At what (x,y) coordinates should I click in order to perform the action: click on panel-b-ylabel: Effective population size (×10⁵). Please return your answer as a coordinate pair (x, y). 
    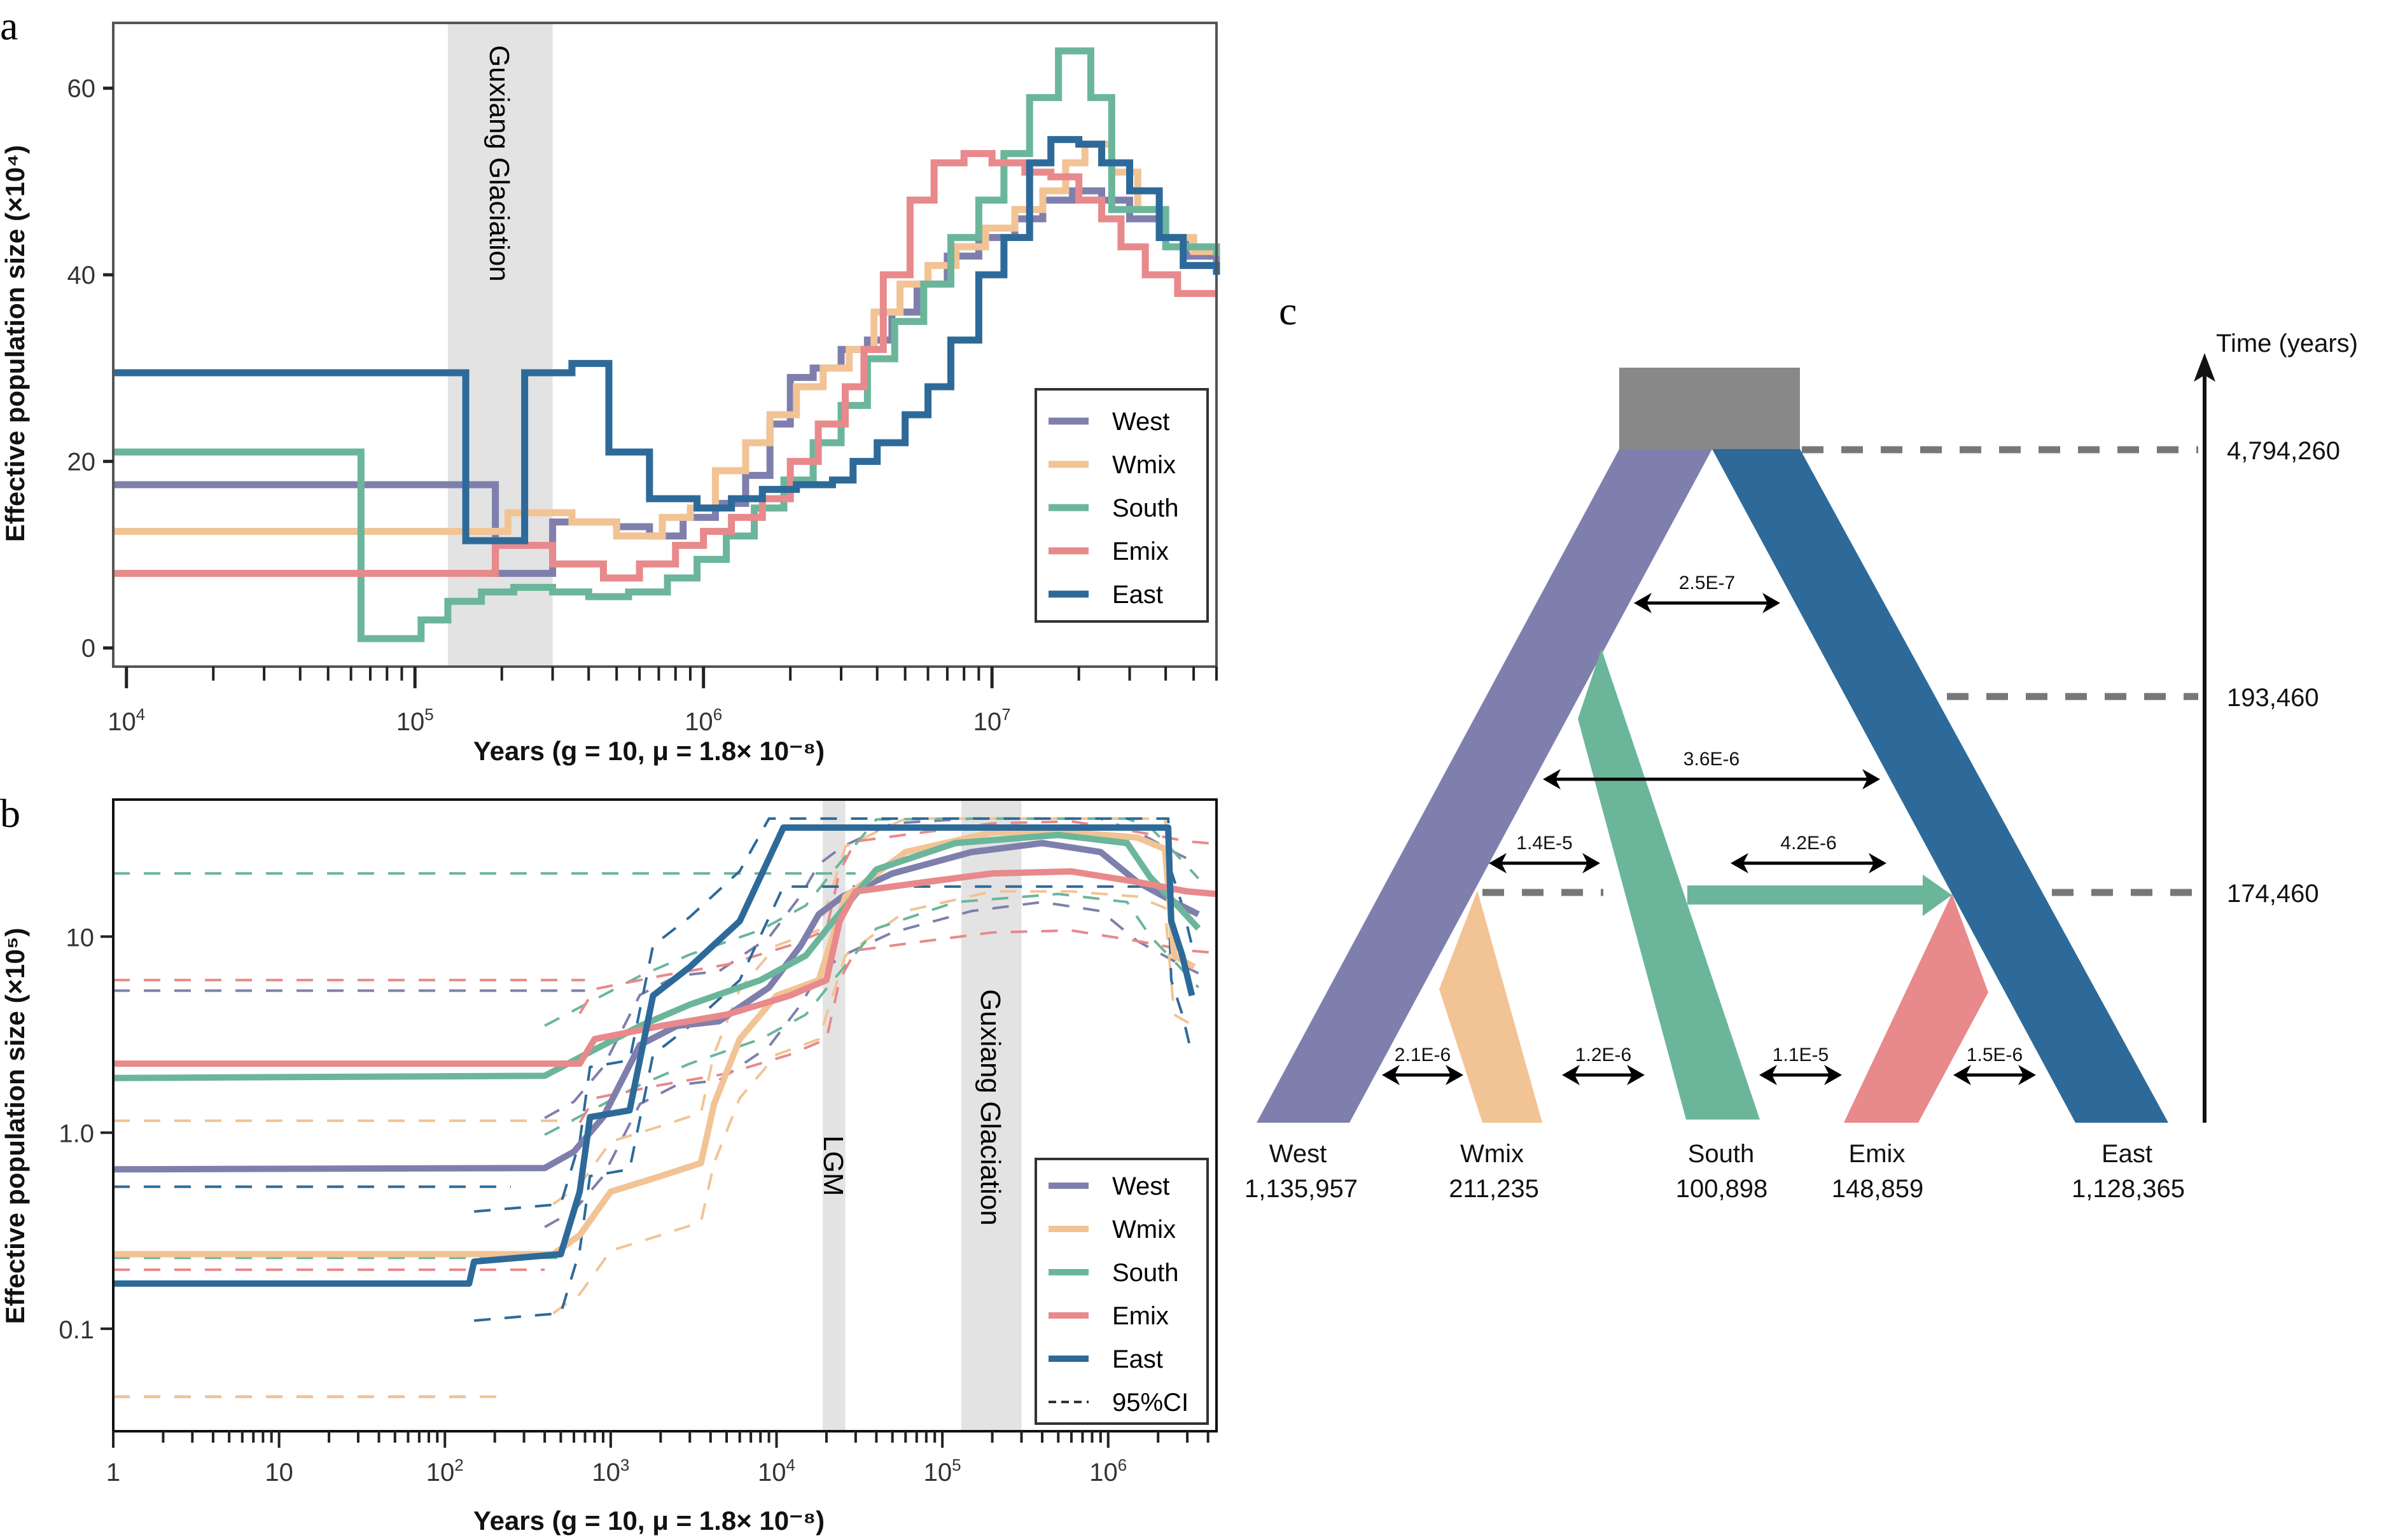
    Looking at the image, I should click on (15, 1126).